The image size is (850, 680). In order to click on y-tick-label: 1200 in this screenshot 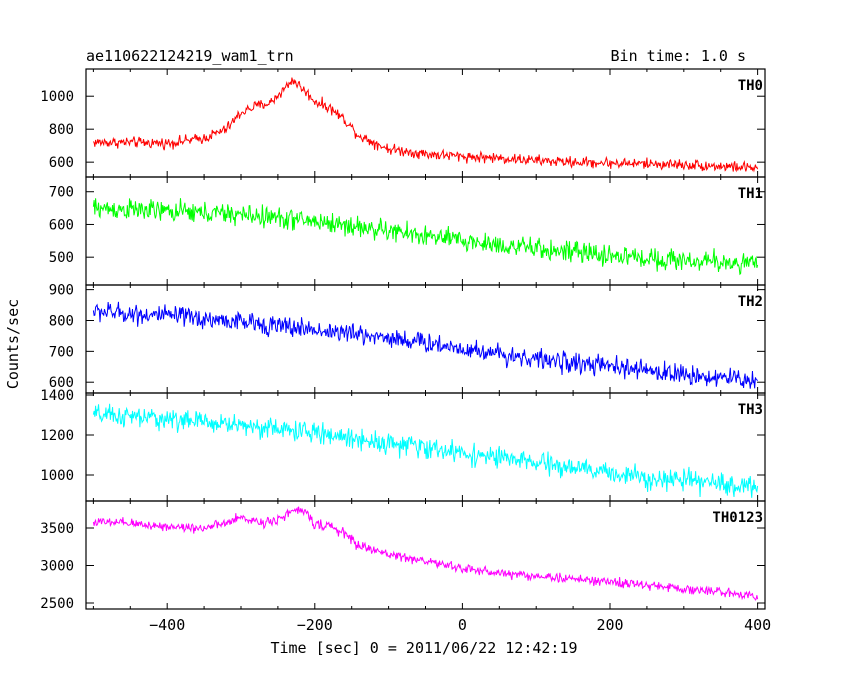, I will do `click(57, 436)`.